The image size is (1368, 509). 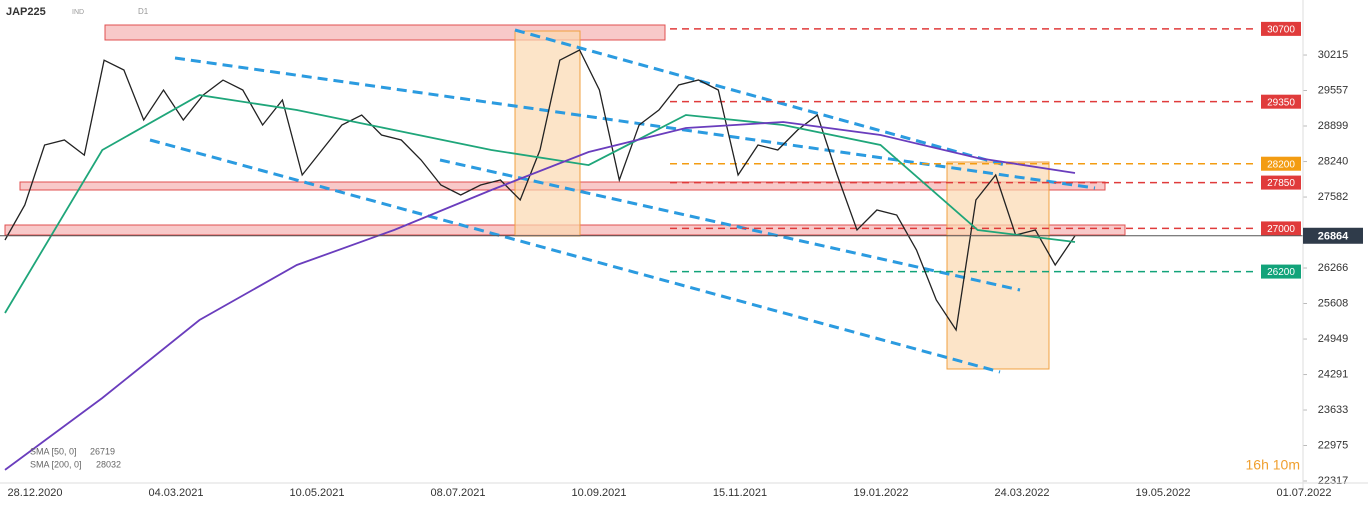 I want to click on y-tick-label: 28240, so click(x=1333, y=161).